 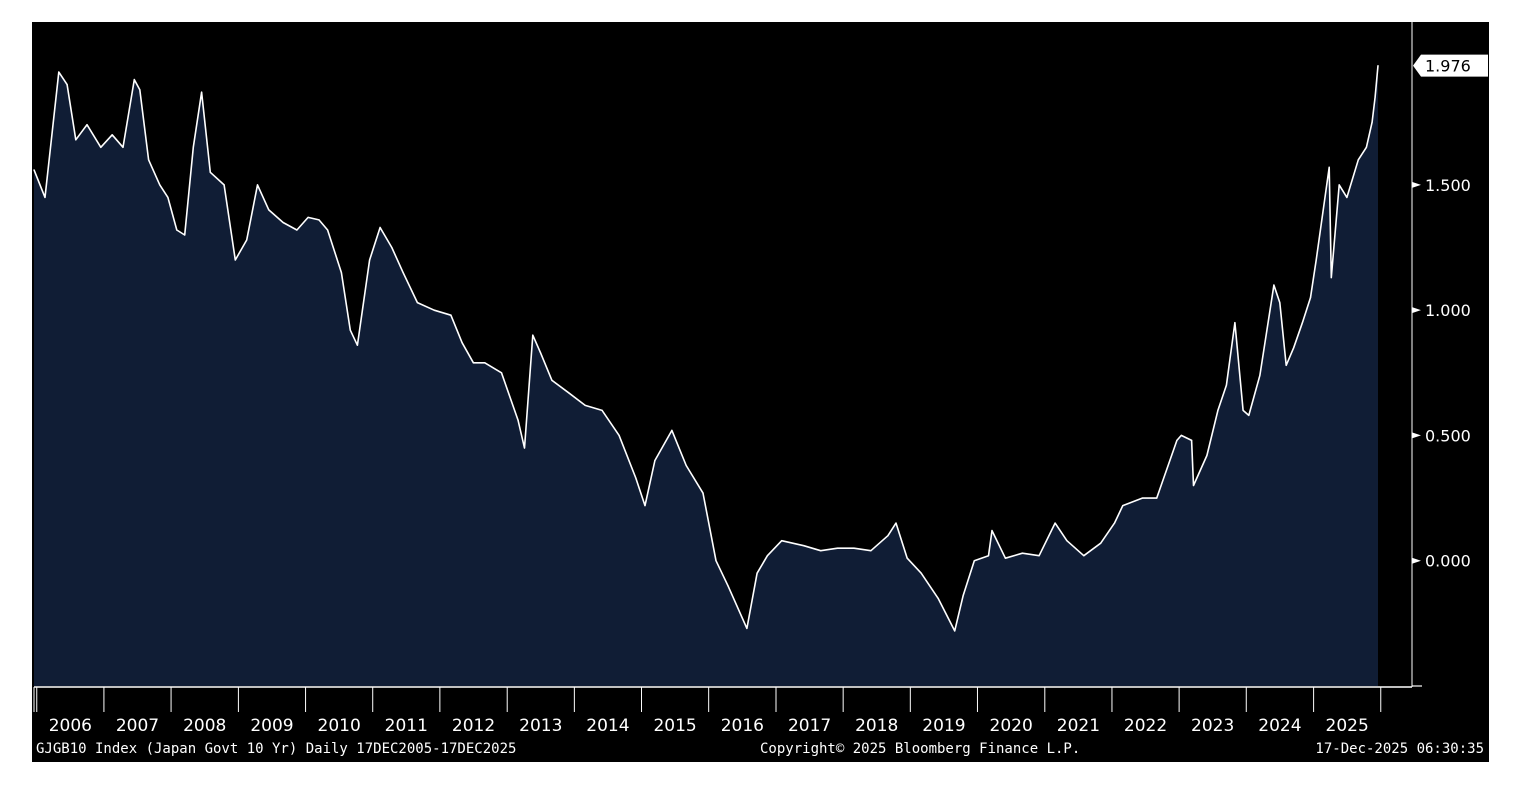 I want to click on x-tick-label: 2017, so click(x=809, y=726).